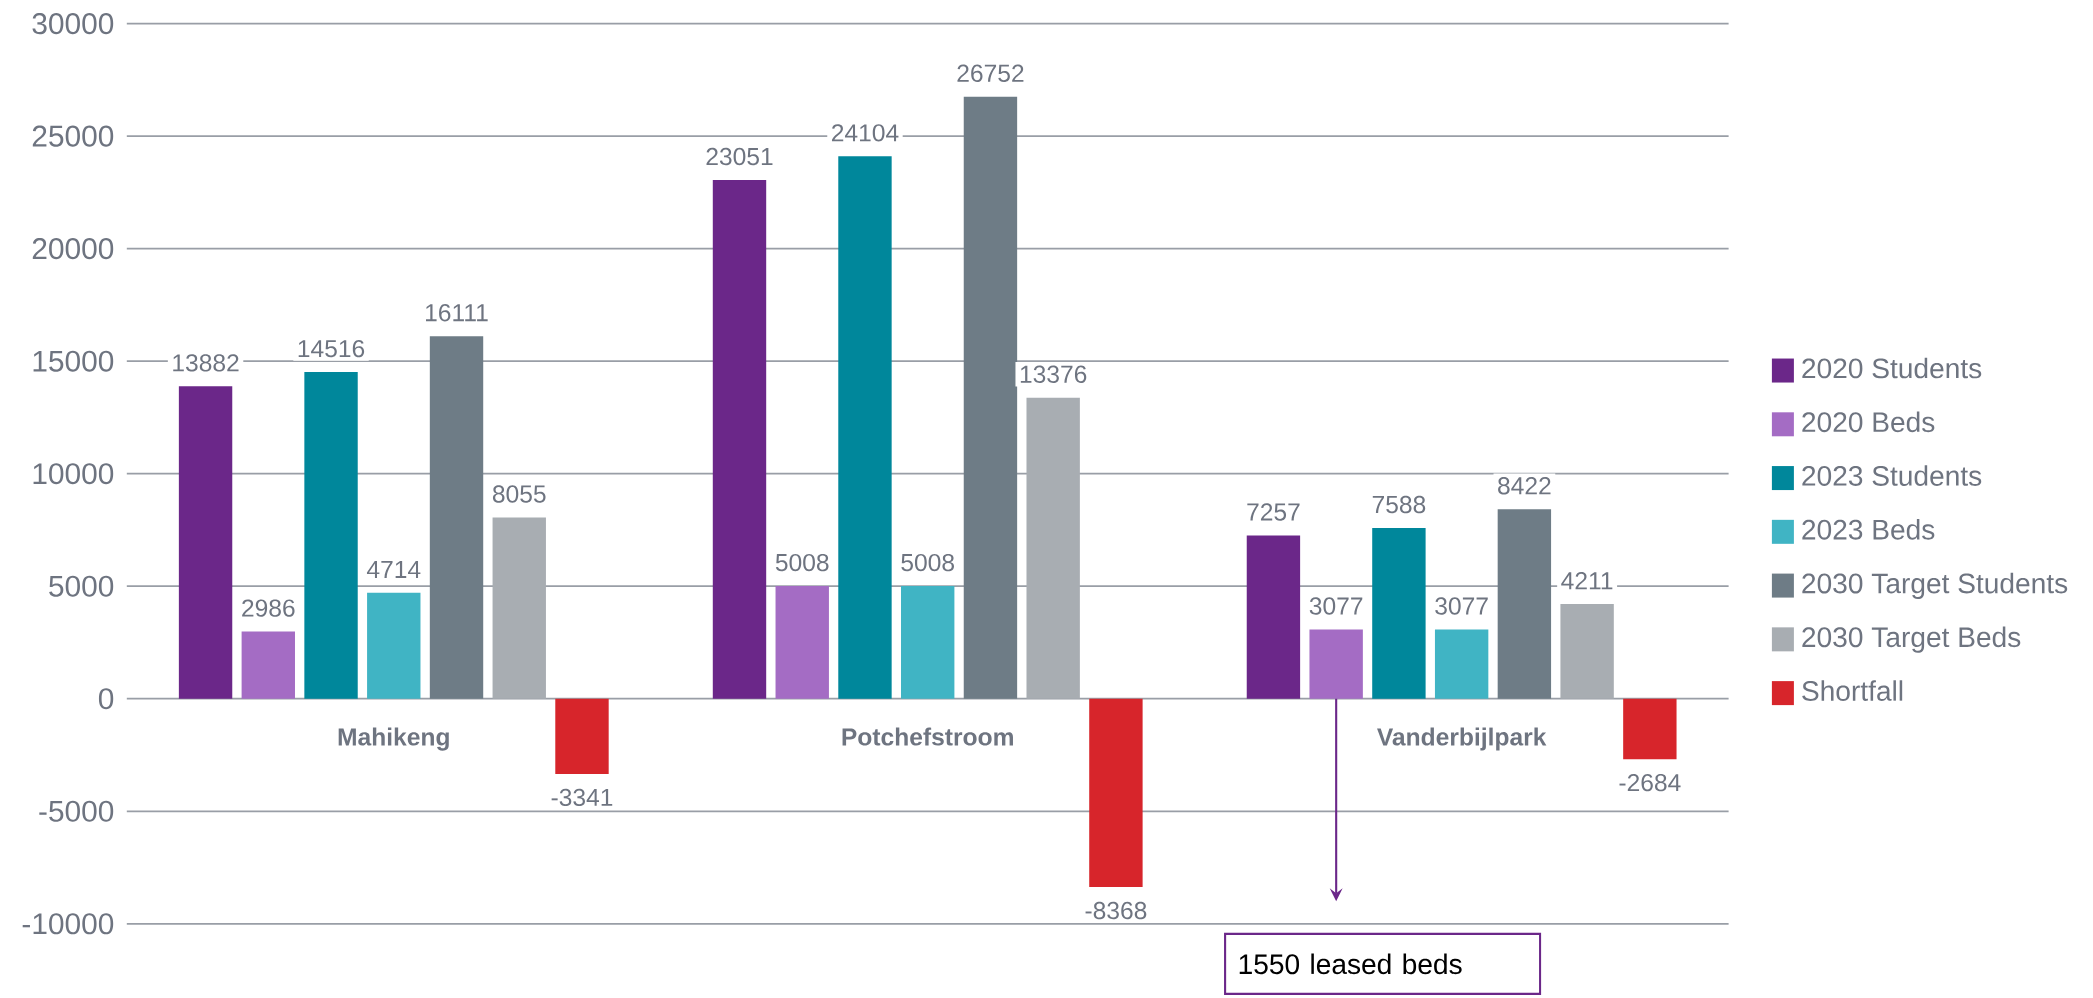 The height and width of the screenshot is (998, 2093). Describe the element at coordinates (106, 699) in the screenshot. I see `y-tick-label: 0` at that location.